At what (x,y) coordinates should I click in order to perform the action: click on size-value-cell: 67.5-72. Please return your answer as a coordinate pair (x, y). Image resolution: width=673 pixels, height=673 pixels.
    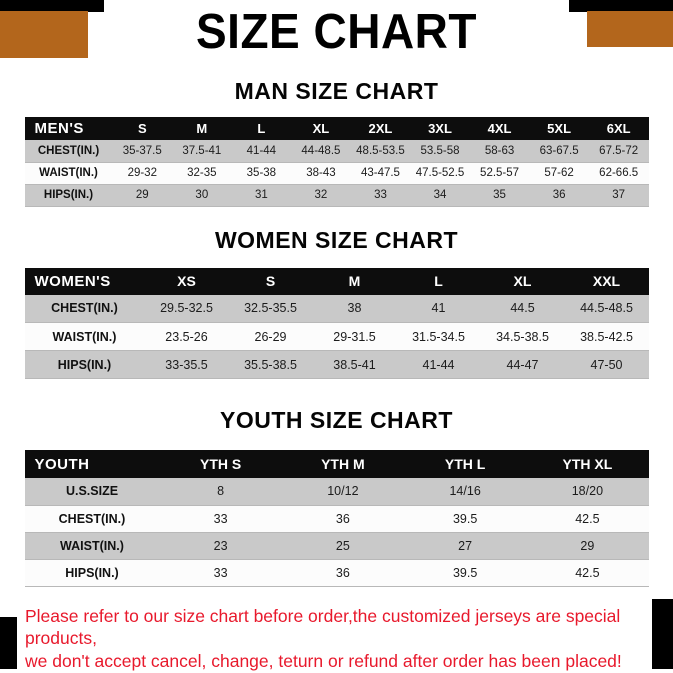
    Looking at the image, I should click on (618, 151).